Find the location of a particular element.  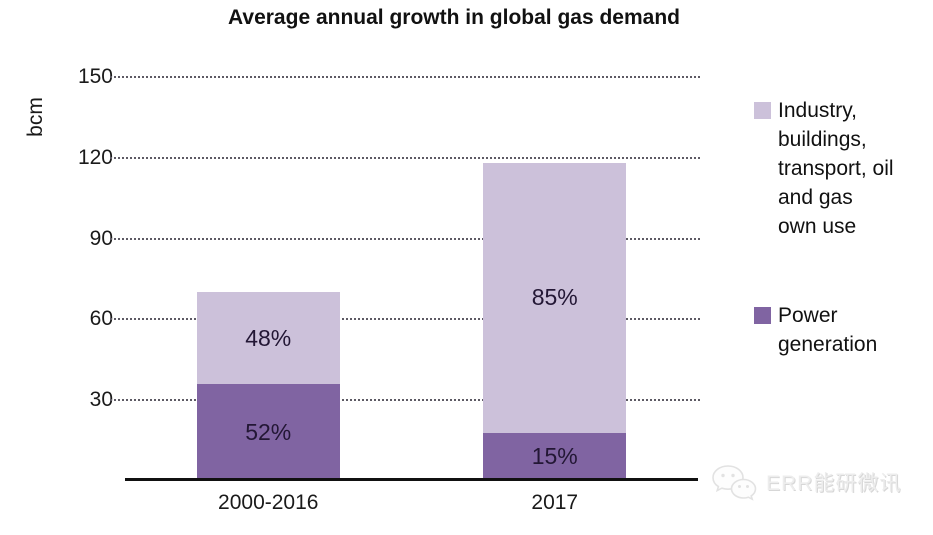

segment-percent-label: 85% is located at coordinates (554, 297).